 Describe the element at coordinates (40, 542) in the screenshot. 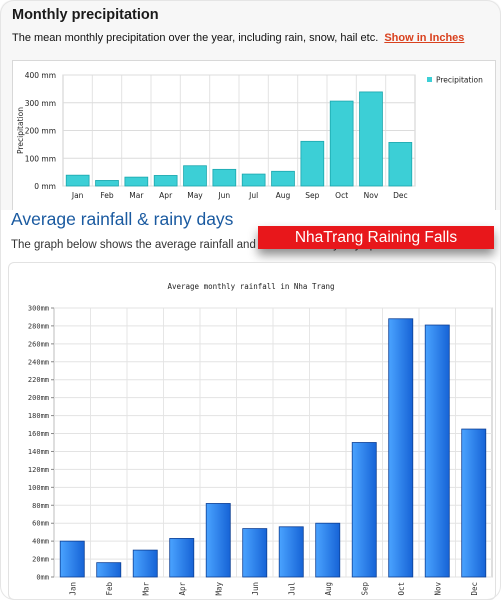

I see `y-tick-label: 40mm` at that location.